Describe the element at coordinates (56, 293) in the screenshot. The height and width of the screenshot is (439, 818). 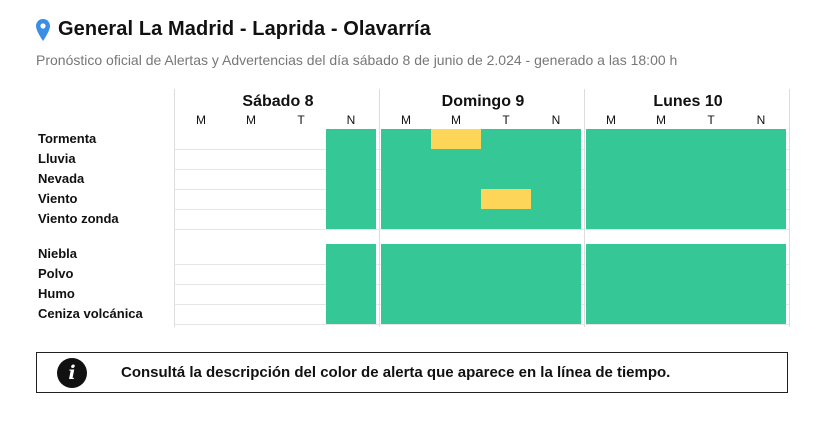
I see `row-label-humo: Humo` at that location.